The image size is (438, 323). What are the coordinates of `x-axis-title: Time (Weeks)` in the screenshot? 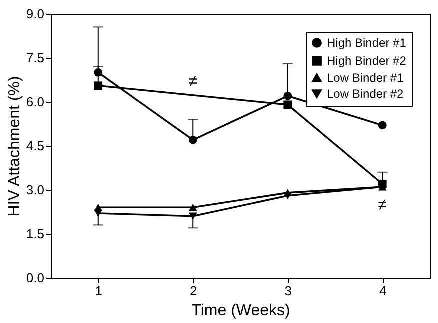 It's located at (241, 311).